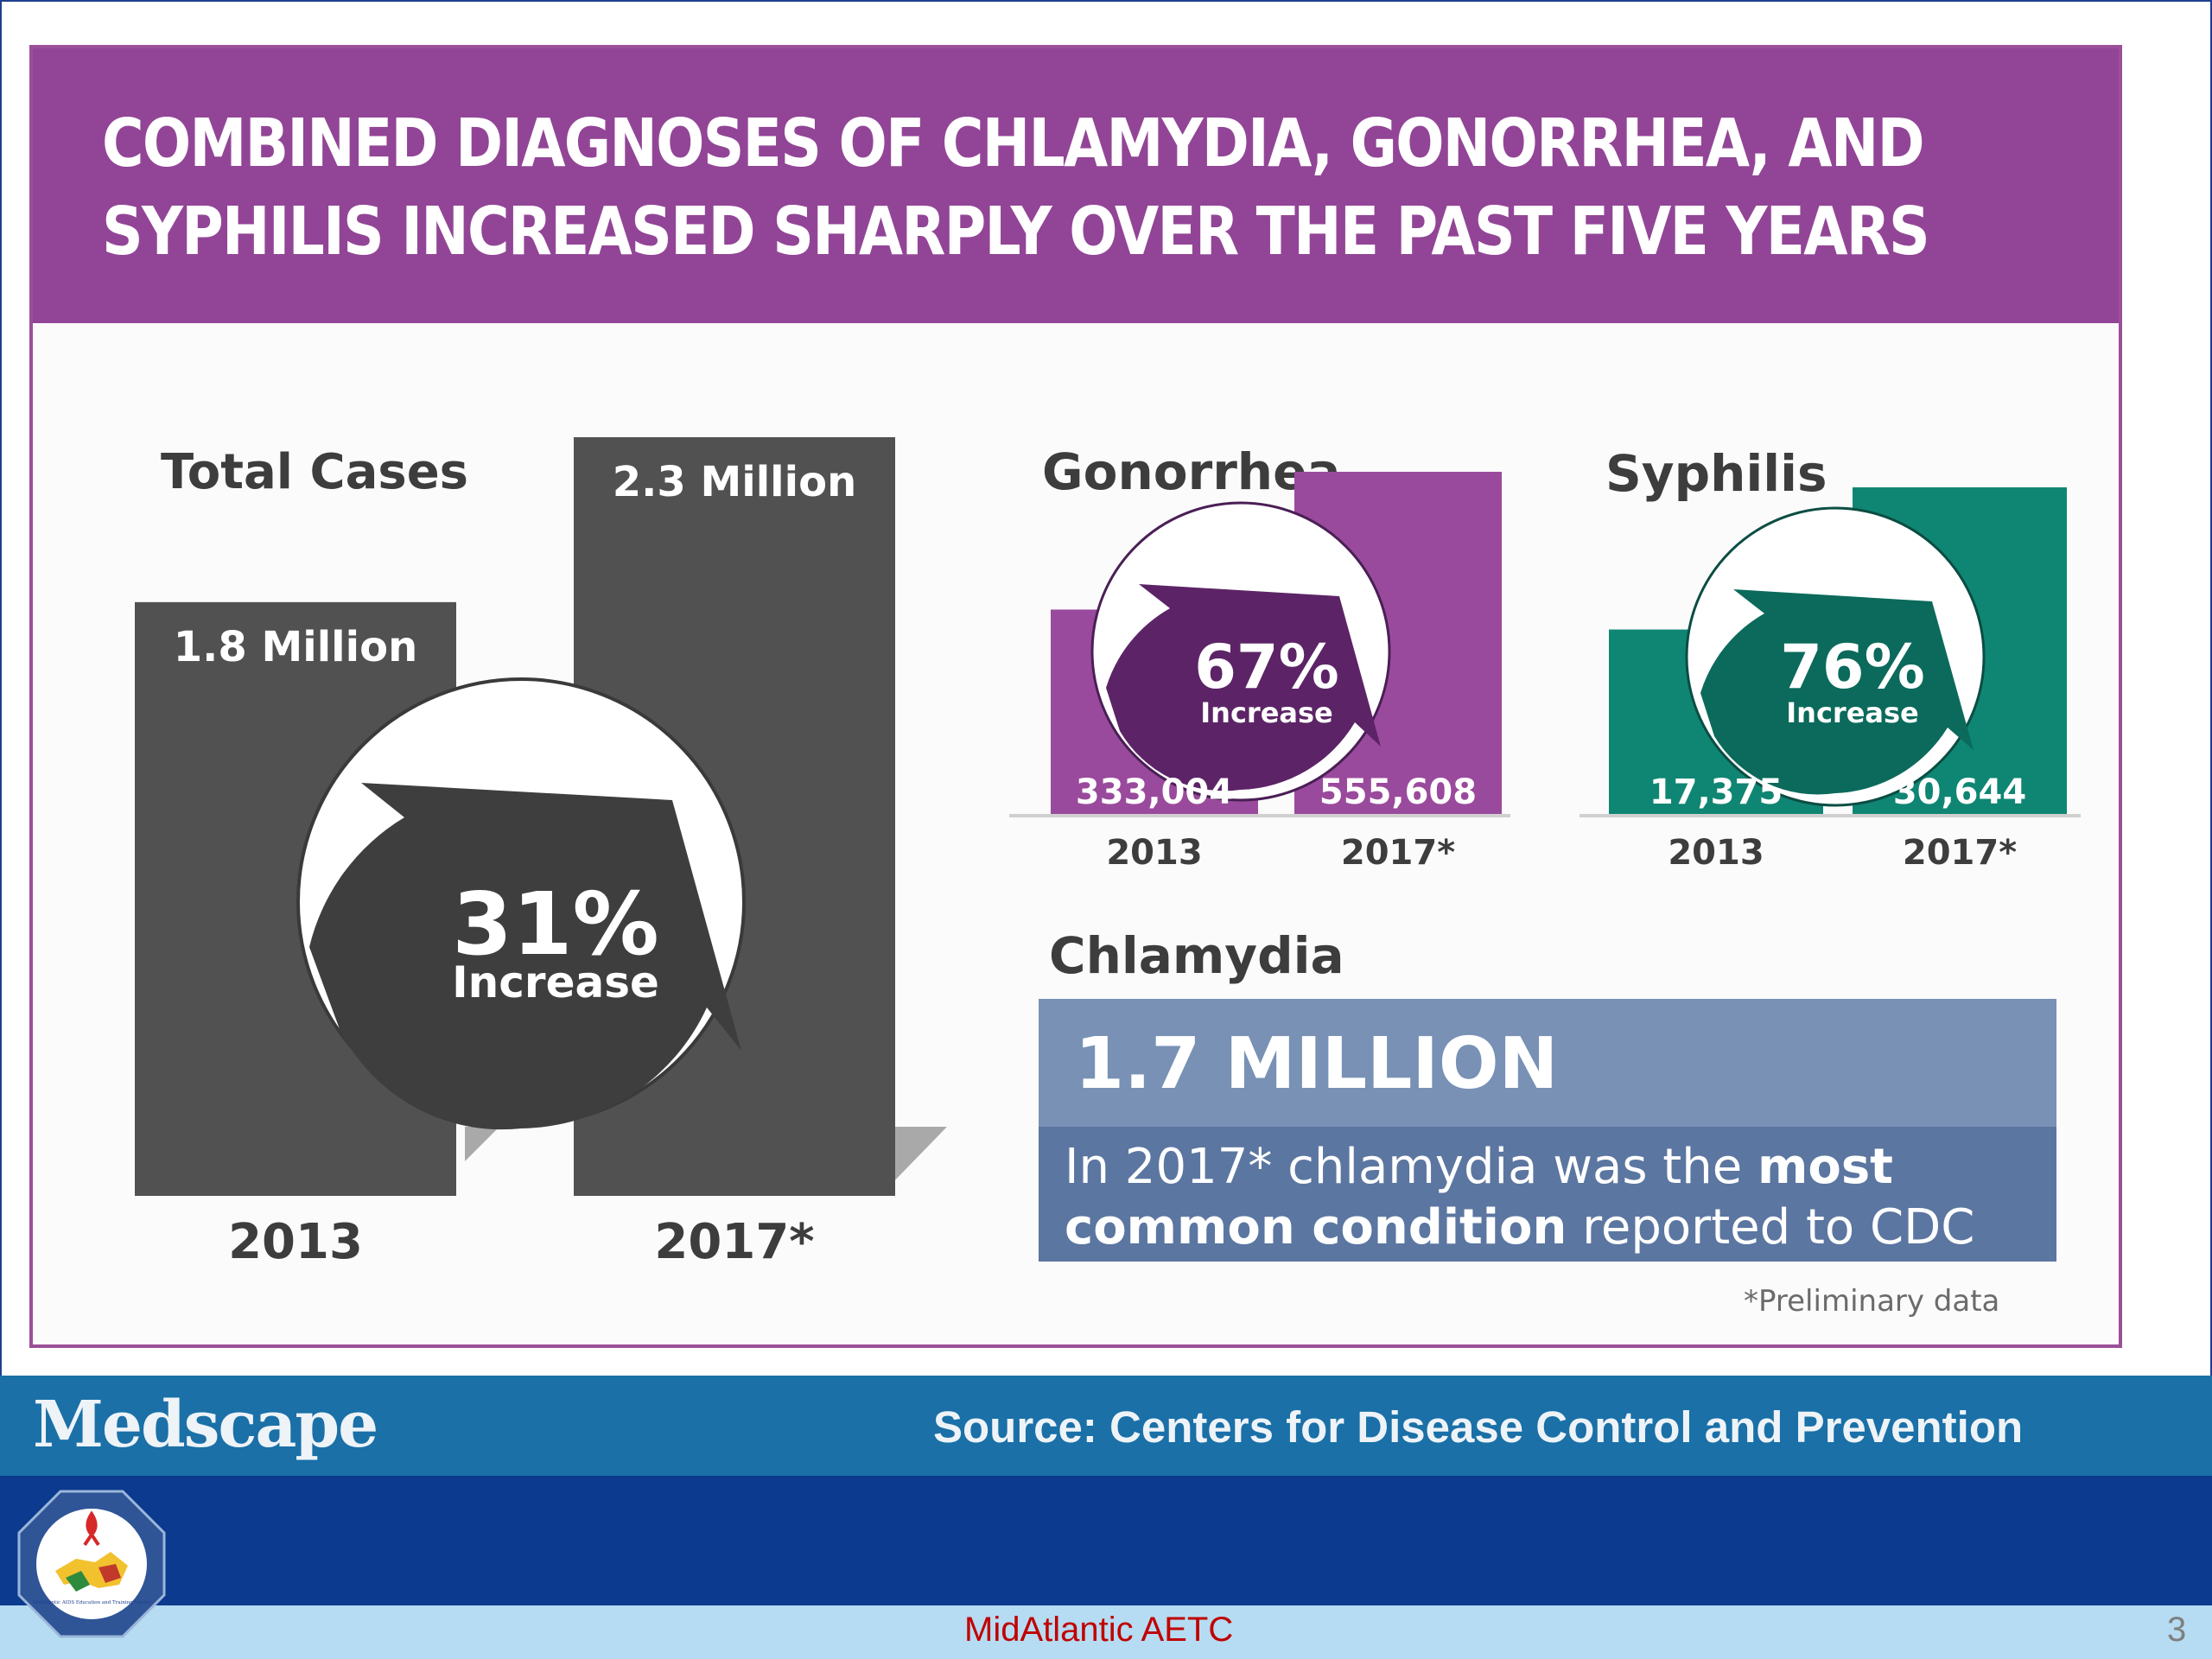  What do you see at coordinates (1196, 955) in the screenshot?
I see `chlamydia-title: Chlamydia` at bounding box center [1196, 955].